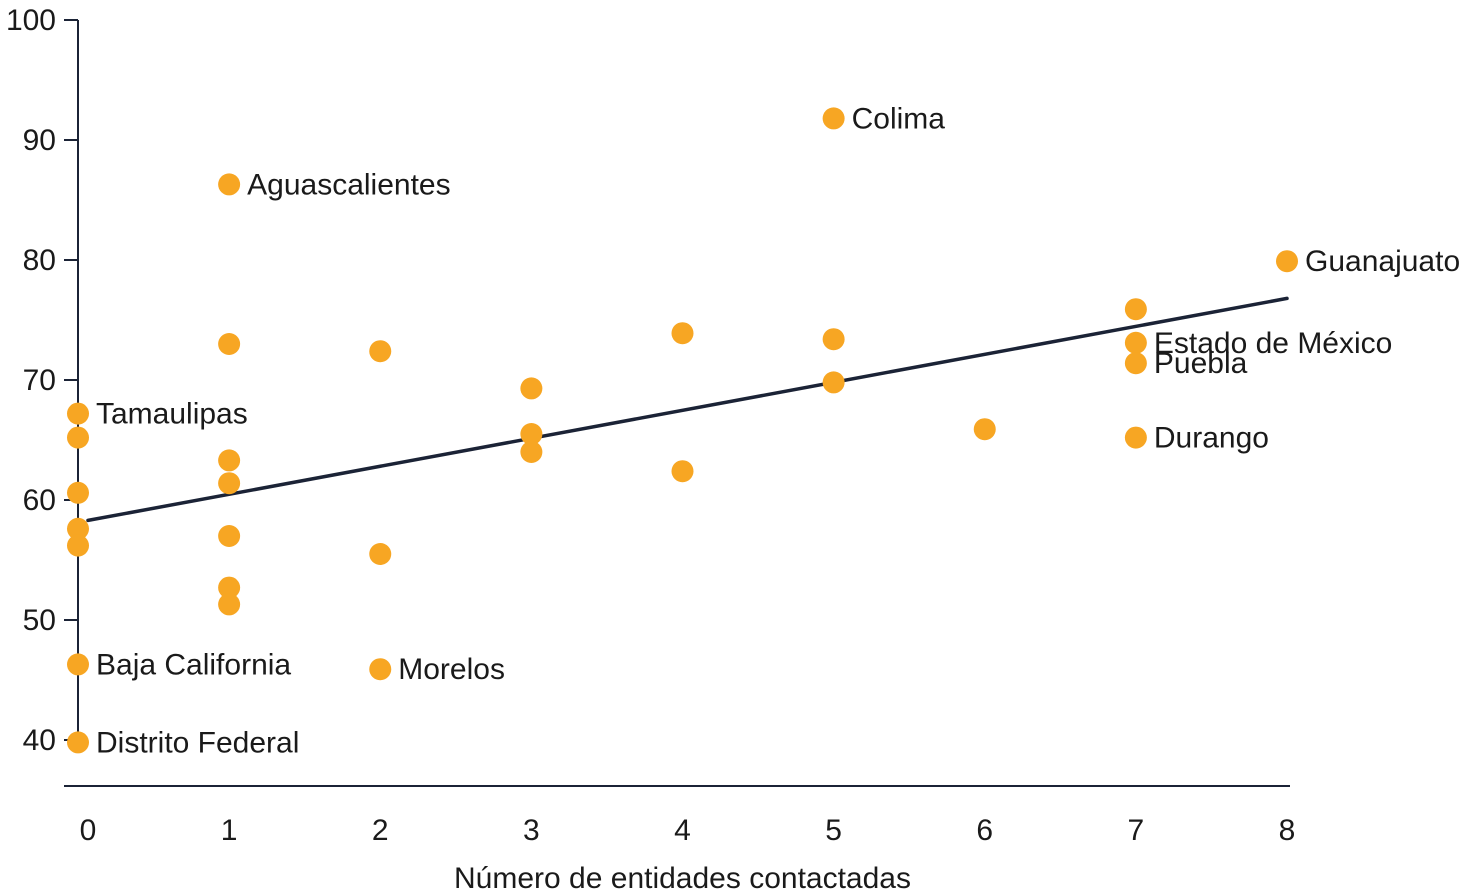 The height and width of the screenshot is (894, 1461). Describe the element at coordinates (1211, 438) in the screenshot. I see `point-label: Durango` at that location.